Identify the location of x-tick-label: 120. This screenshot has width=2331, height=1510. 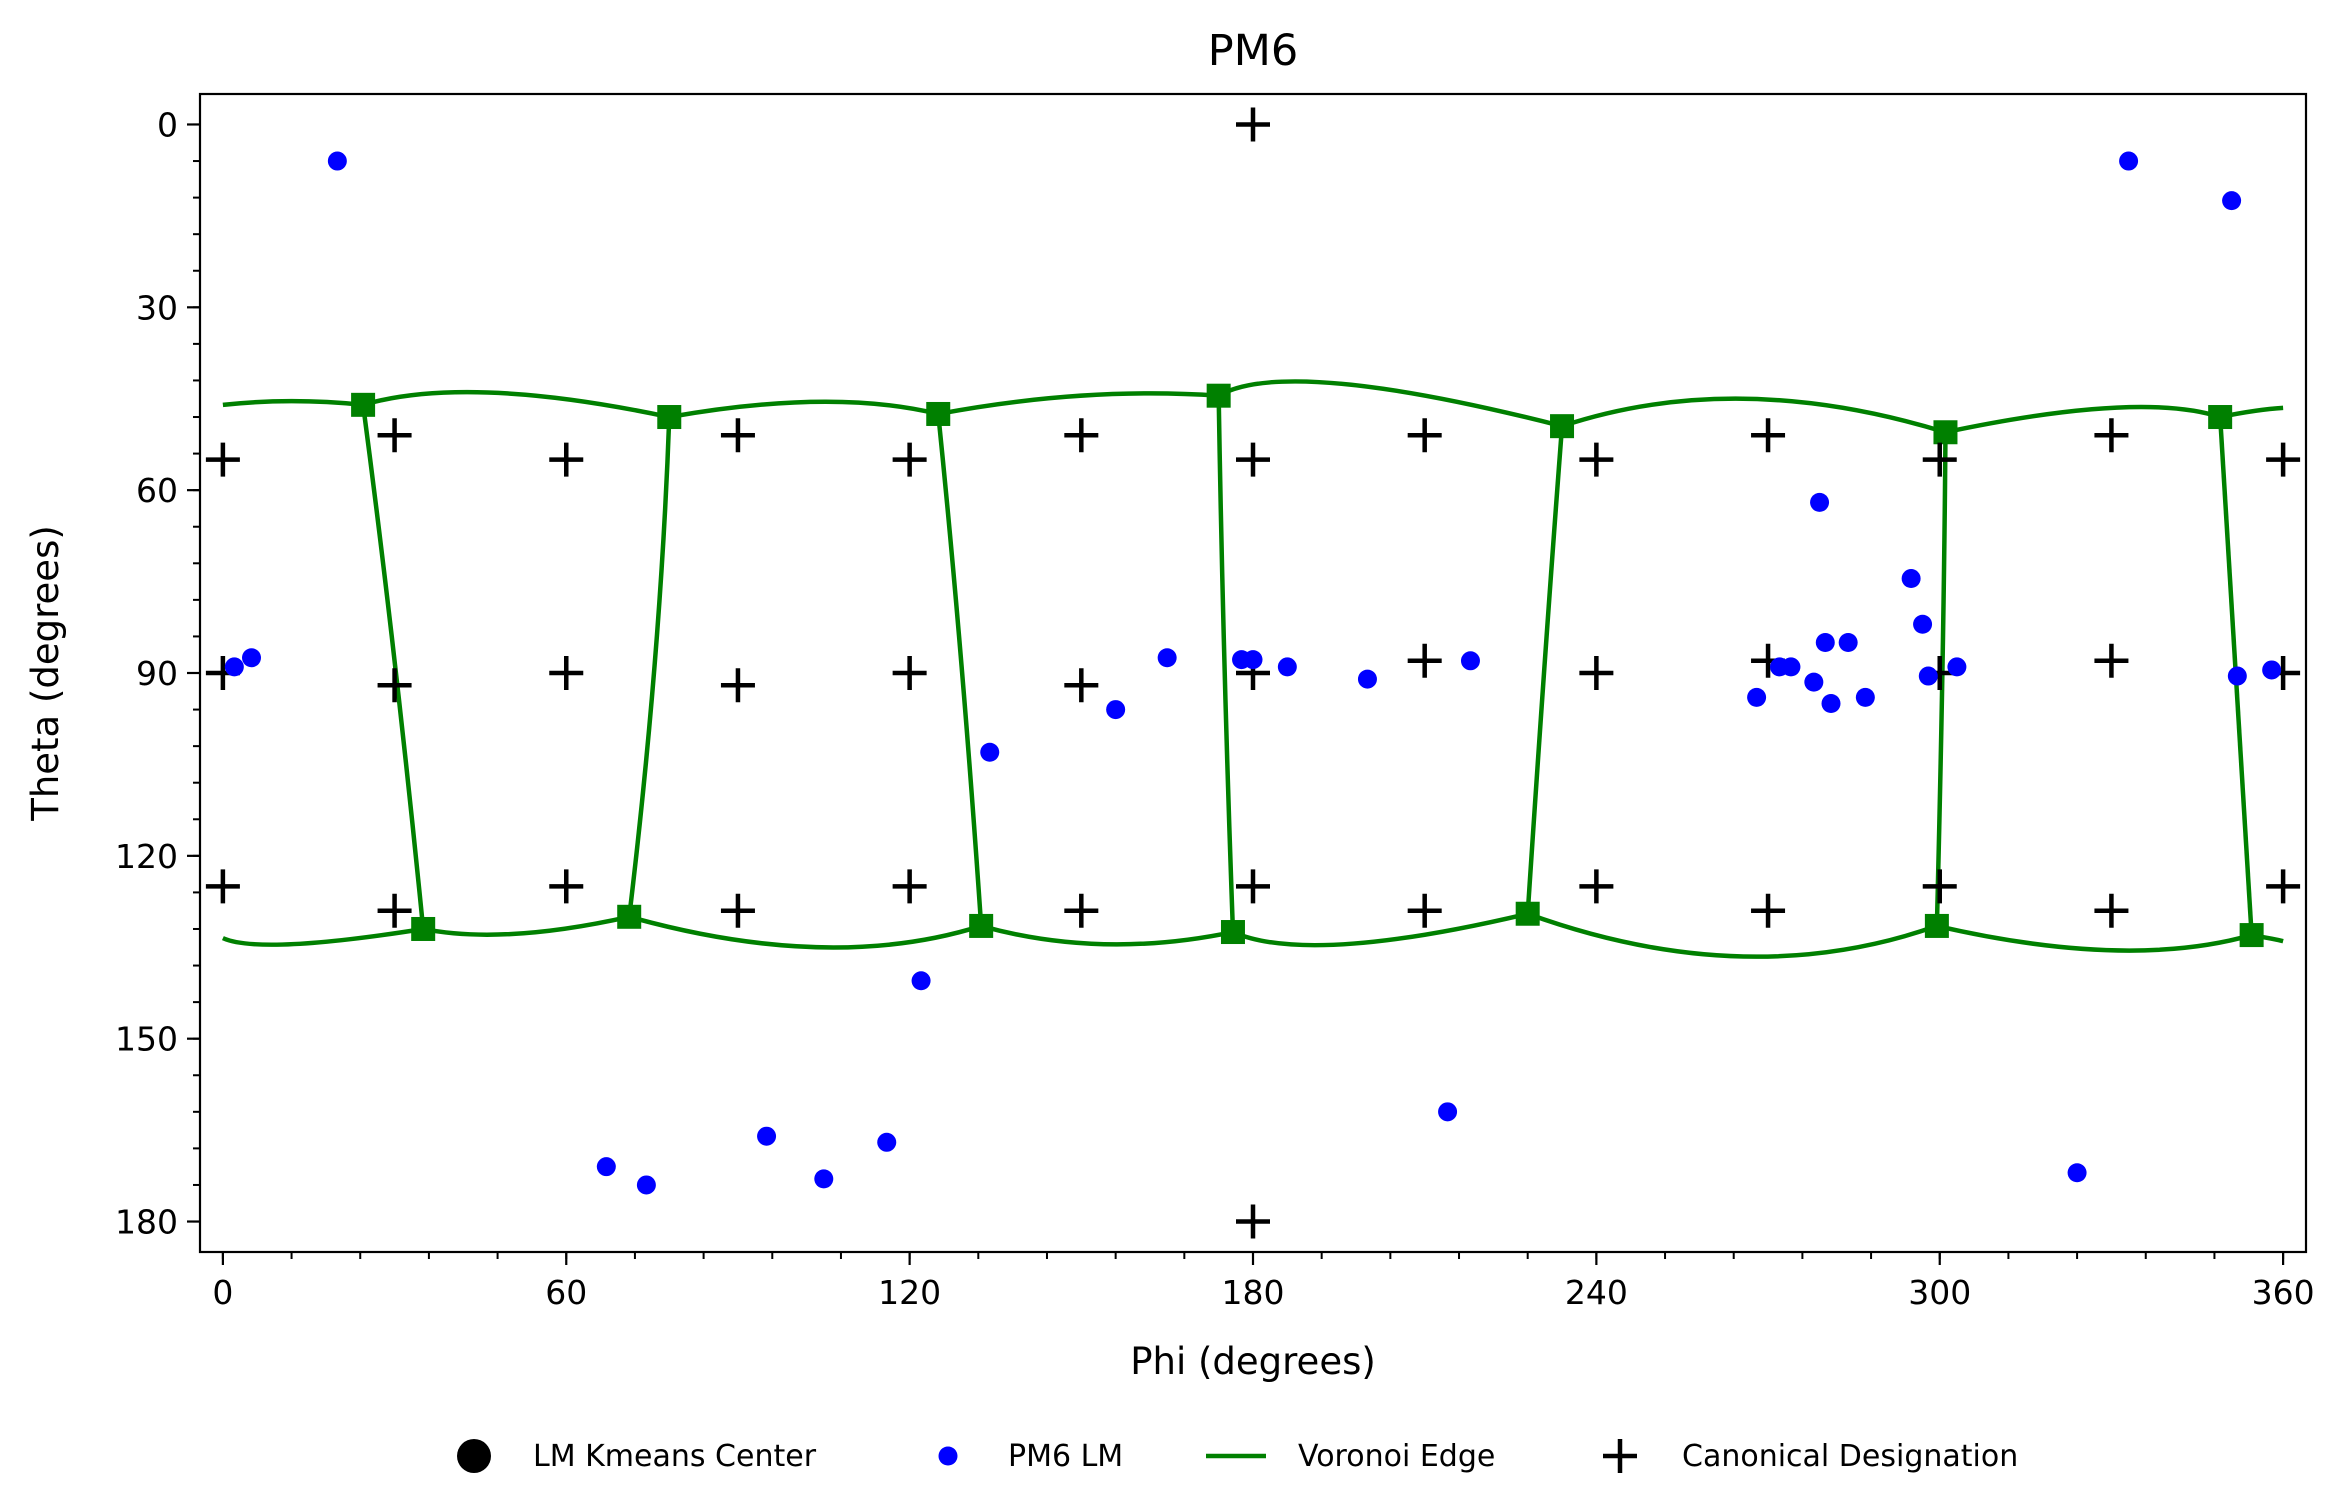
(909, 1292).